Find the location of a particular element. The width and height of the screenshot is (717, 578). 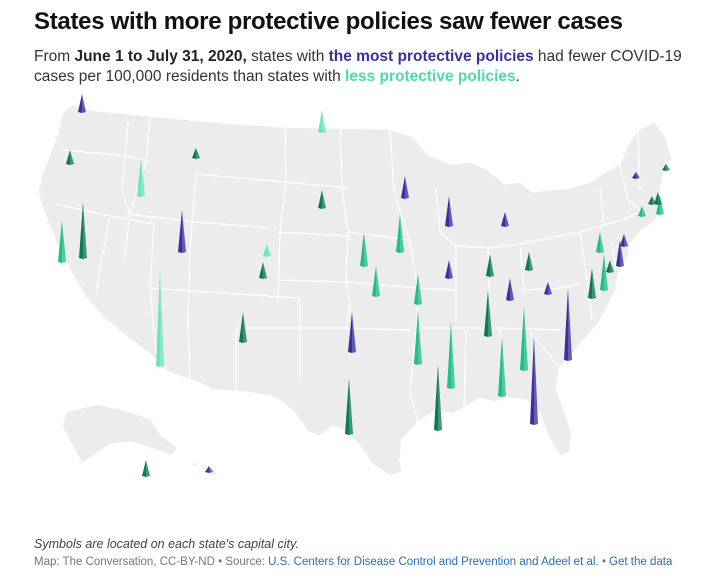

spike-nj is located at coordinates (610, 266).